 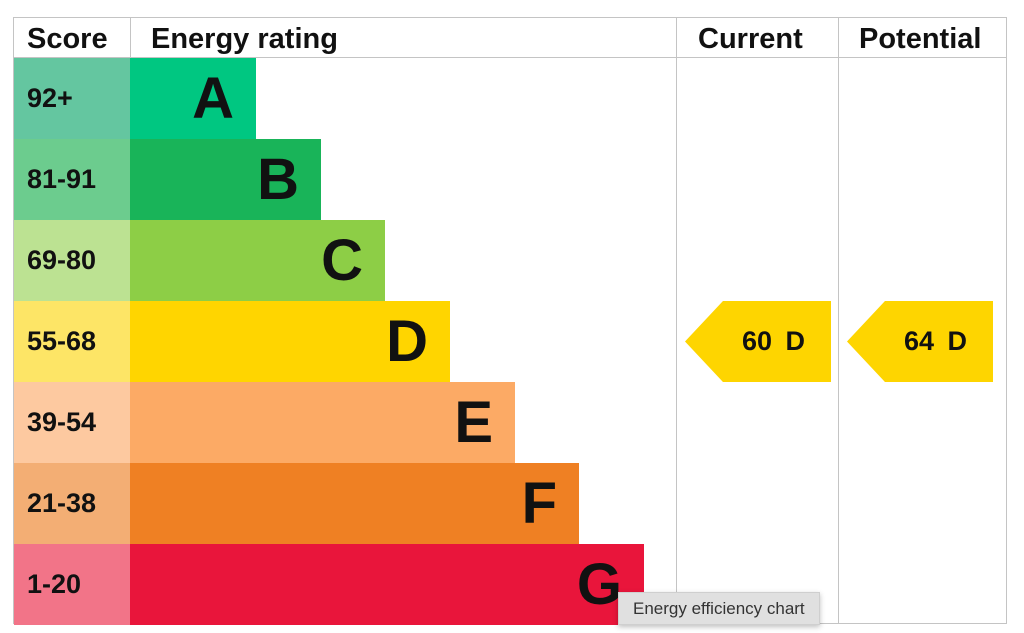 What do you see at coordinates (322, 422) in the screenshot?
I see `rating-bar-e: E` at bounding box center [322, 422].